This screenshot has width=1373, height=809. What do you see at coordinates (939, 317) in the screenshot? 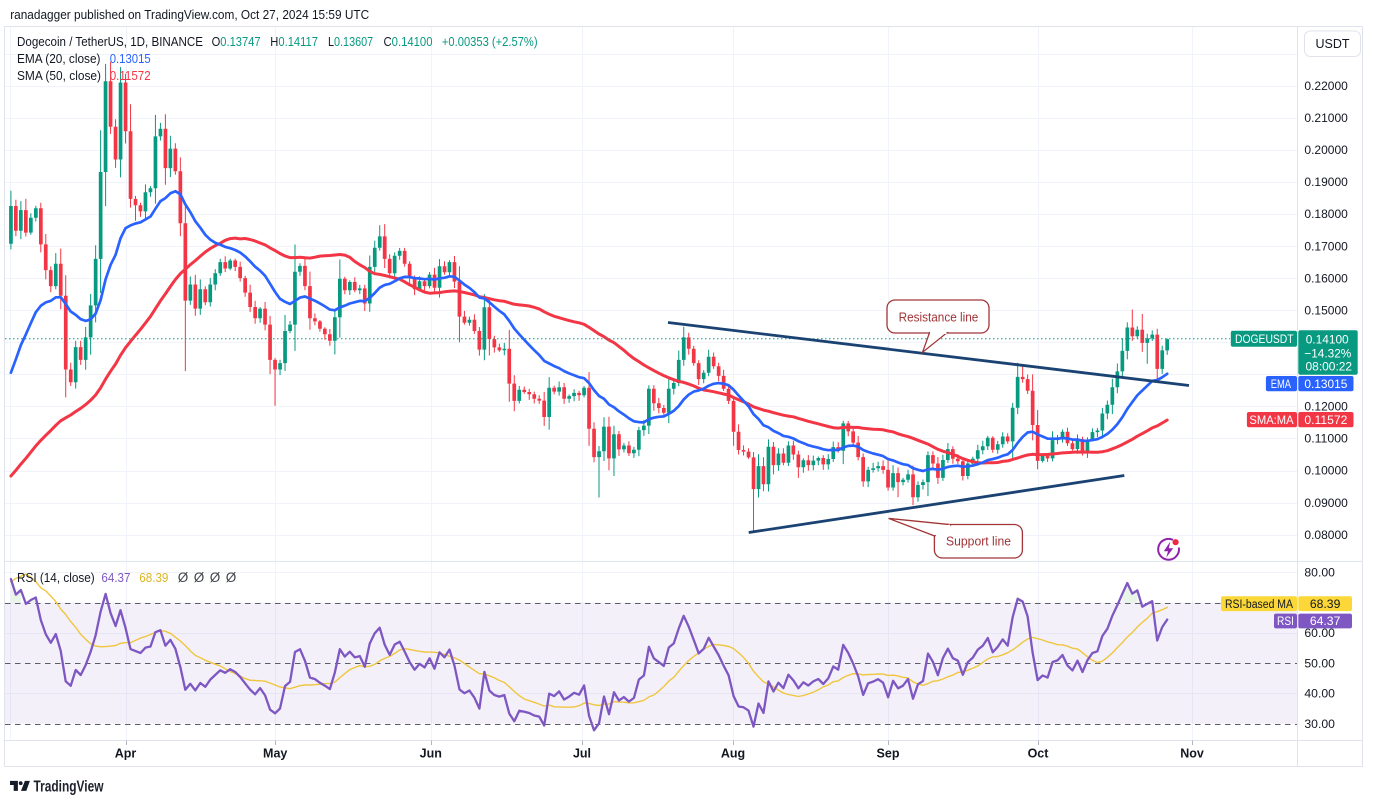
I see `svg-text: Resistance line` at bounding box center [939, 317].